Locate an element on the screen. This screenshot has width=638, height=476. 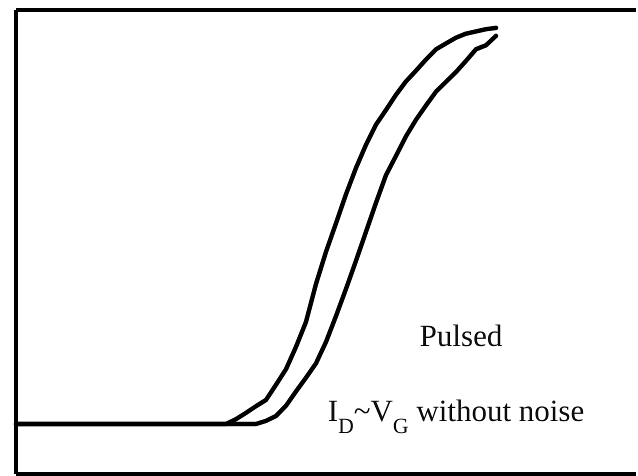
annotation: Pulsed is located at coordinates (461, 335).